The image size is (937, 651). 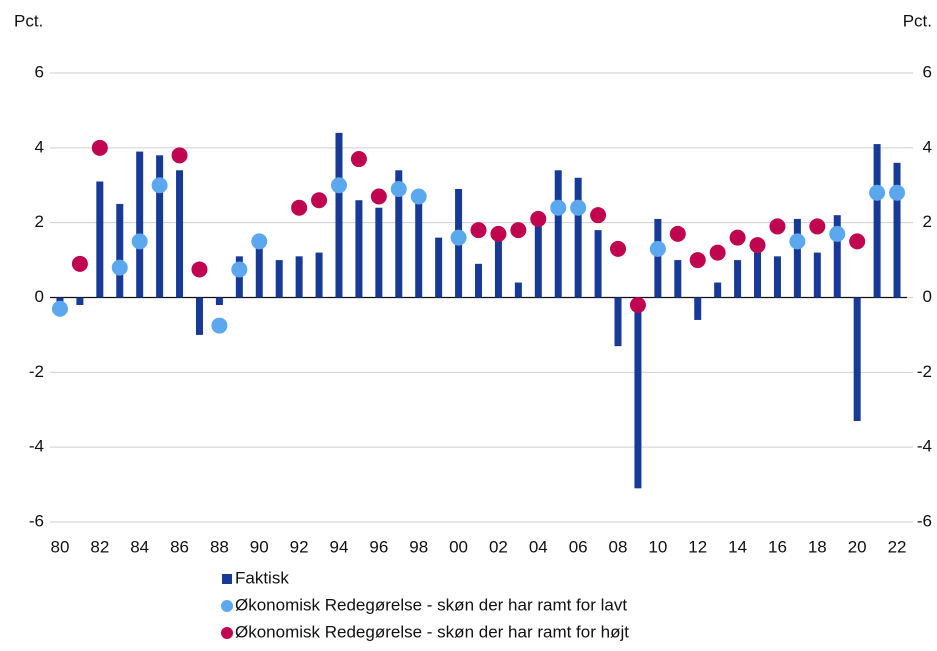 What do you see at coordinates (259, 546) in the screenshot?
I see `x-tick-label: 90` at bounding box center [259, 546].